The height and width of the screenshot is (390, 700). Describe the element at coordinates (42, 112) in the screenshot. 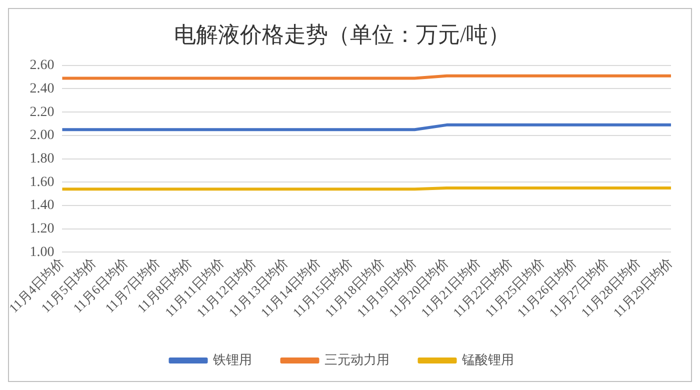

I see `y-tick-label: 2.20` at that location.